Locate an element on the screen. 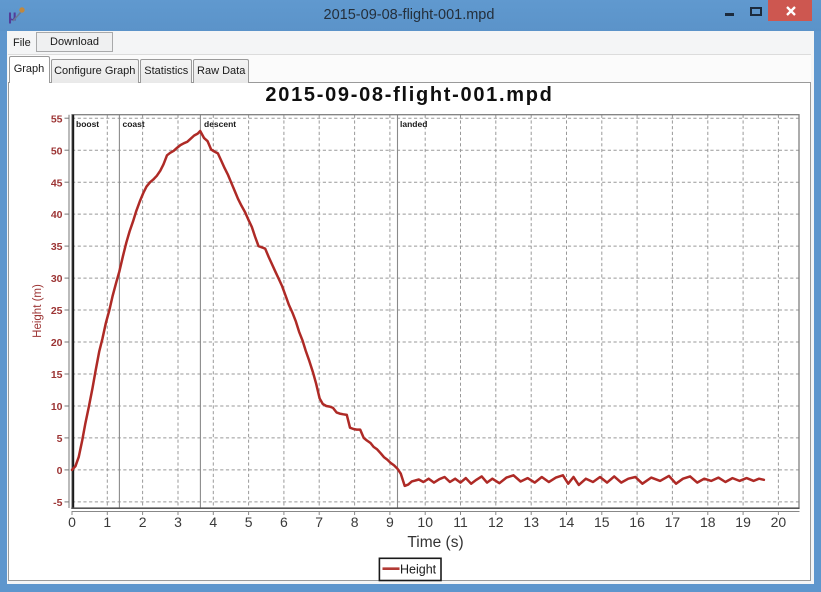  svg-text: descent is located at coordinates (220, 124).